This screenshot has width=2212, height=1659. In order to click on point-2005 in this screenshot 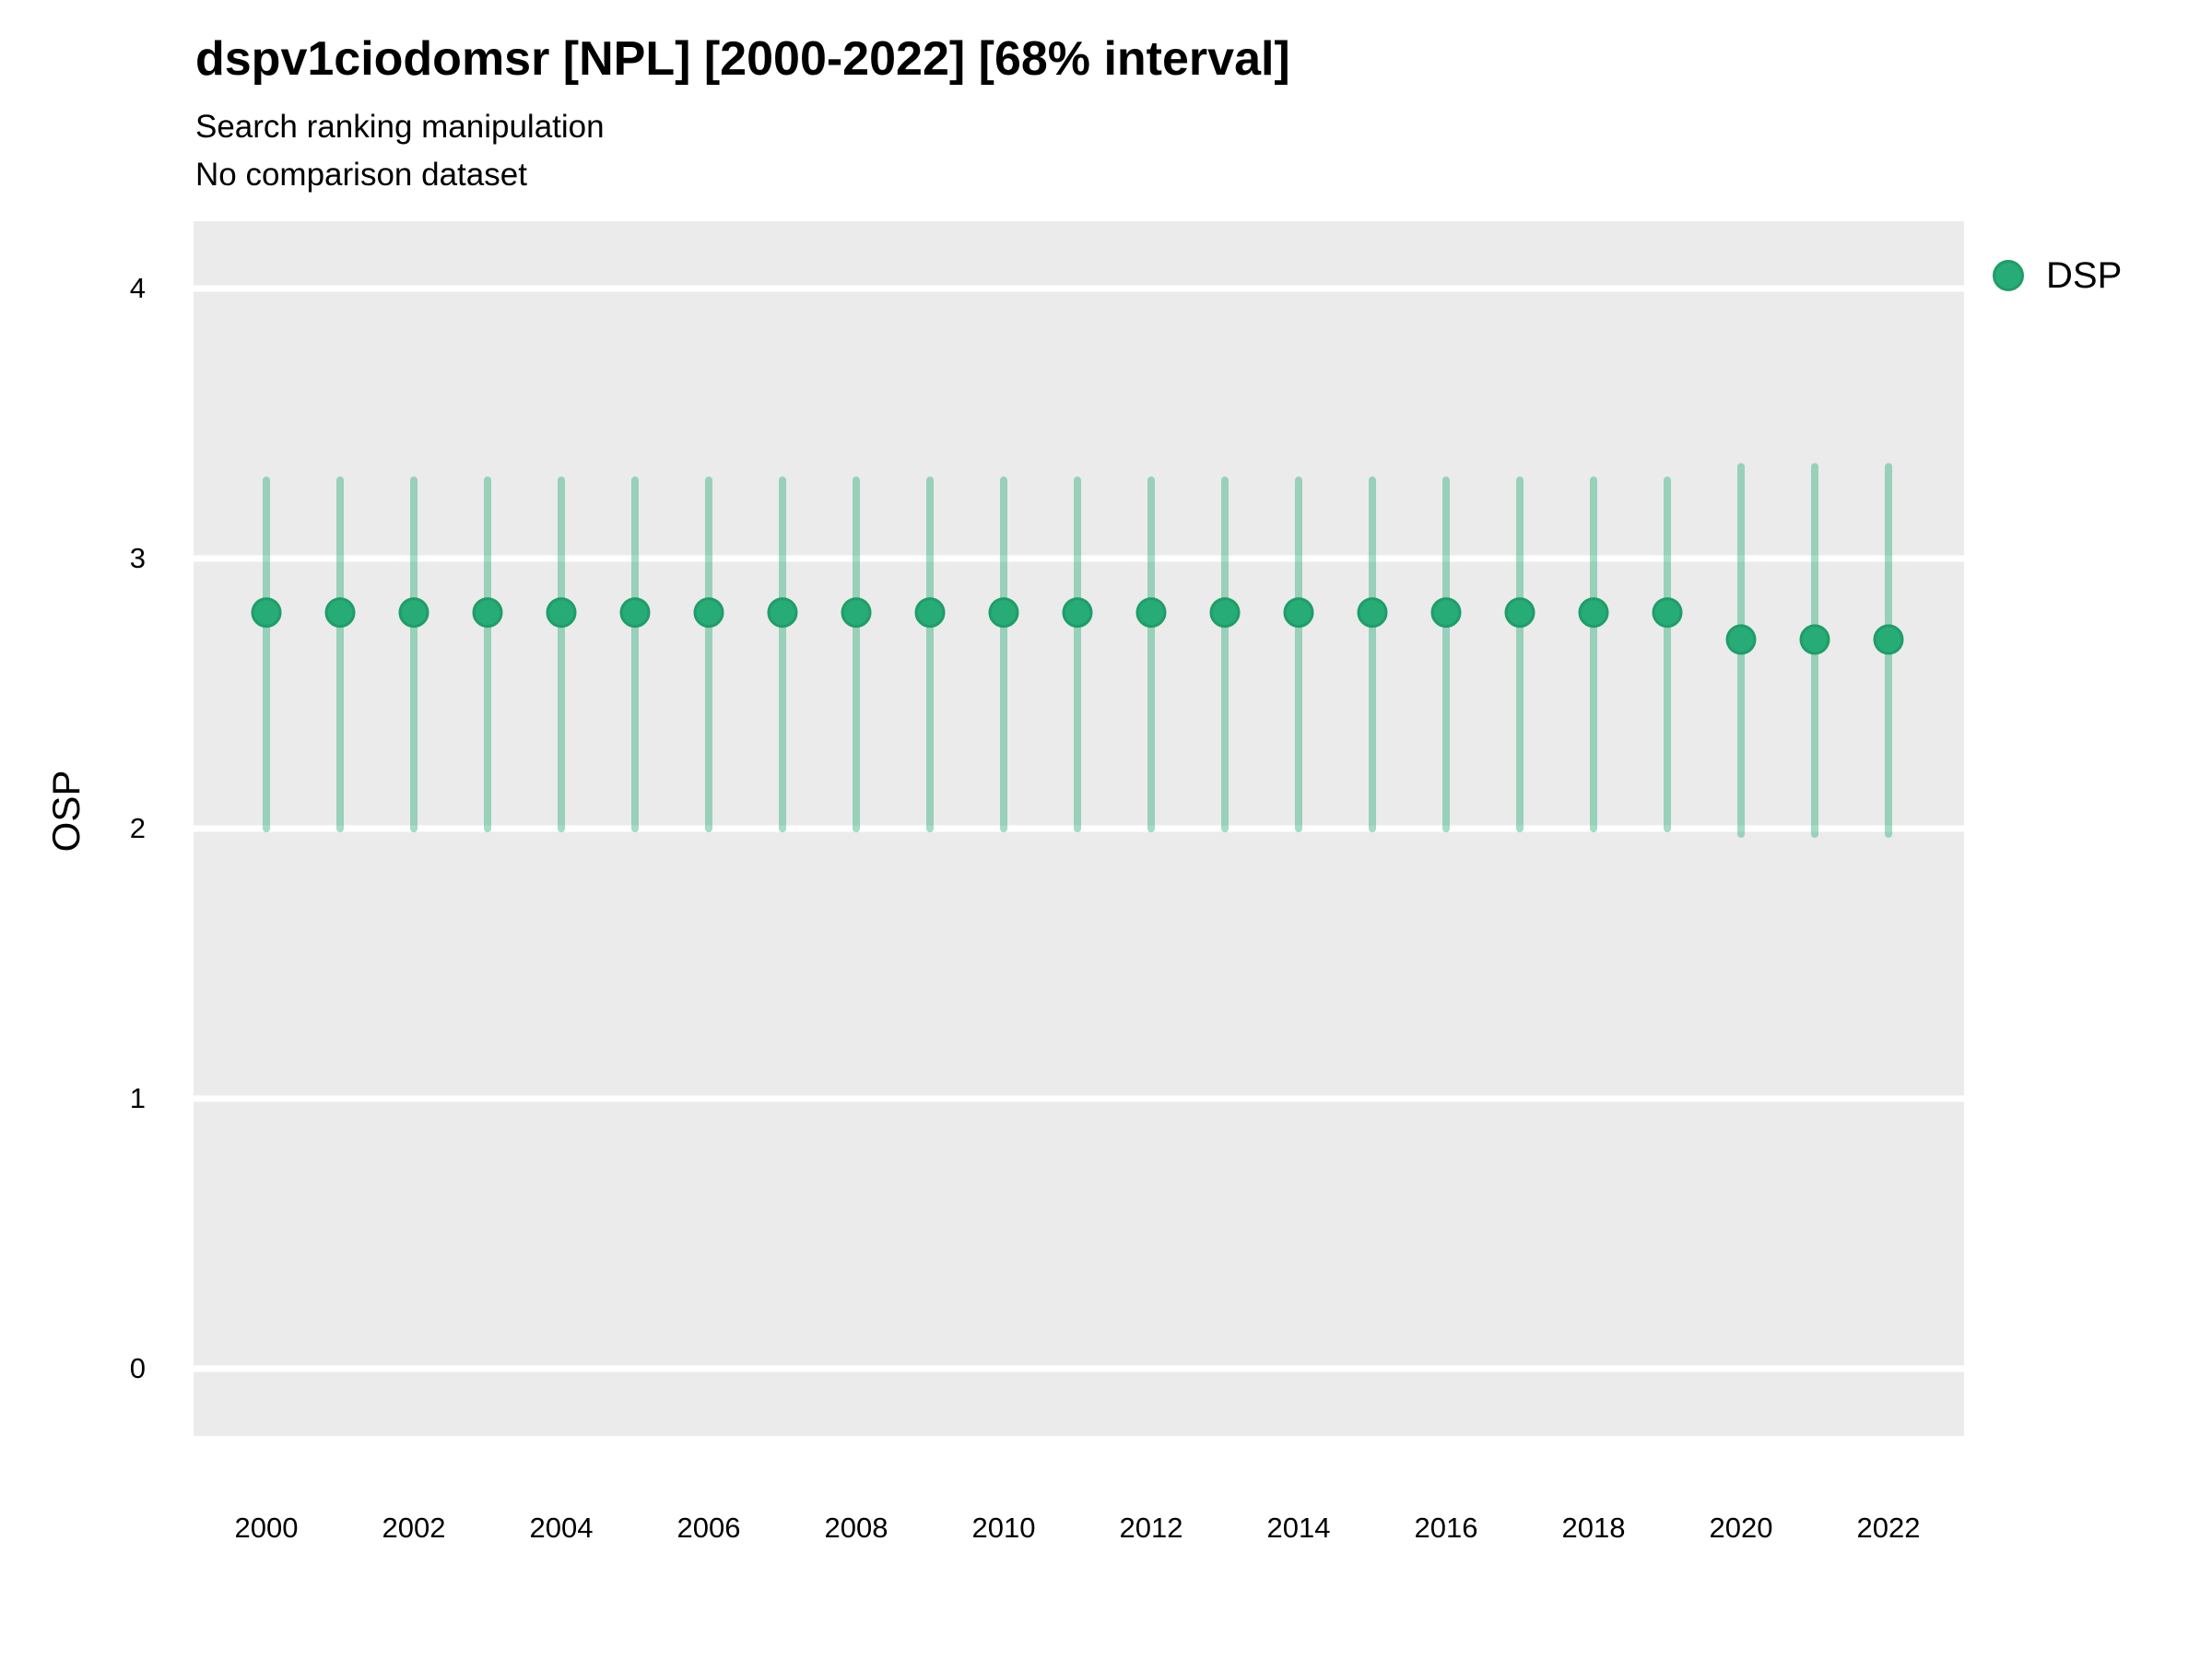, I will do `click(635, 613)`.